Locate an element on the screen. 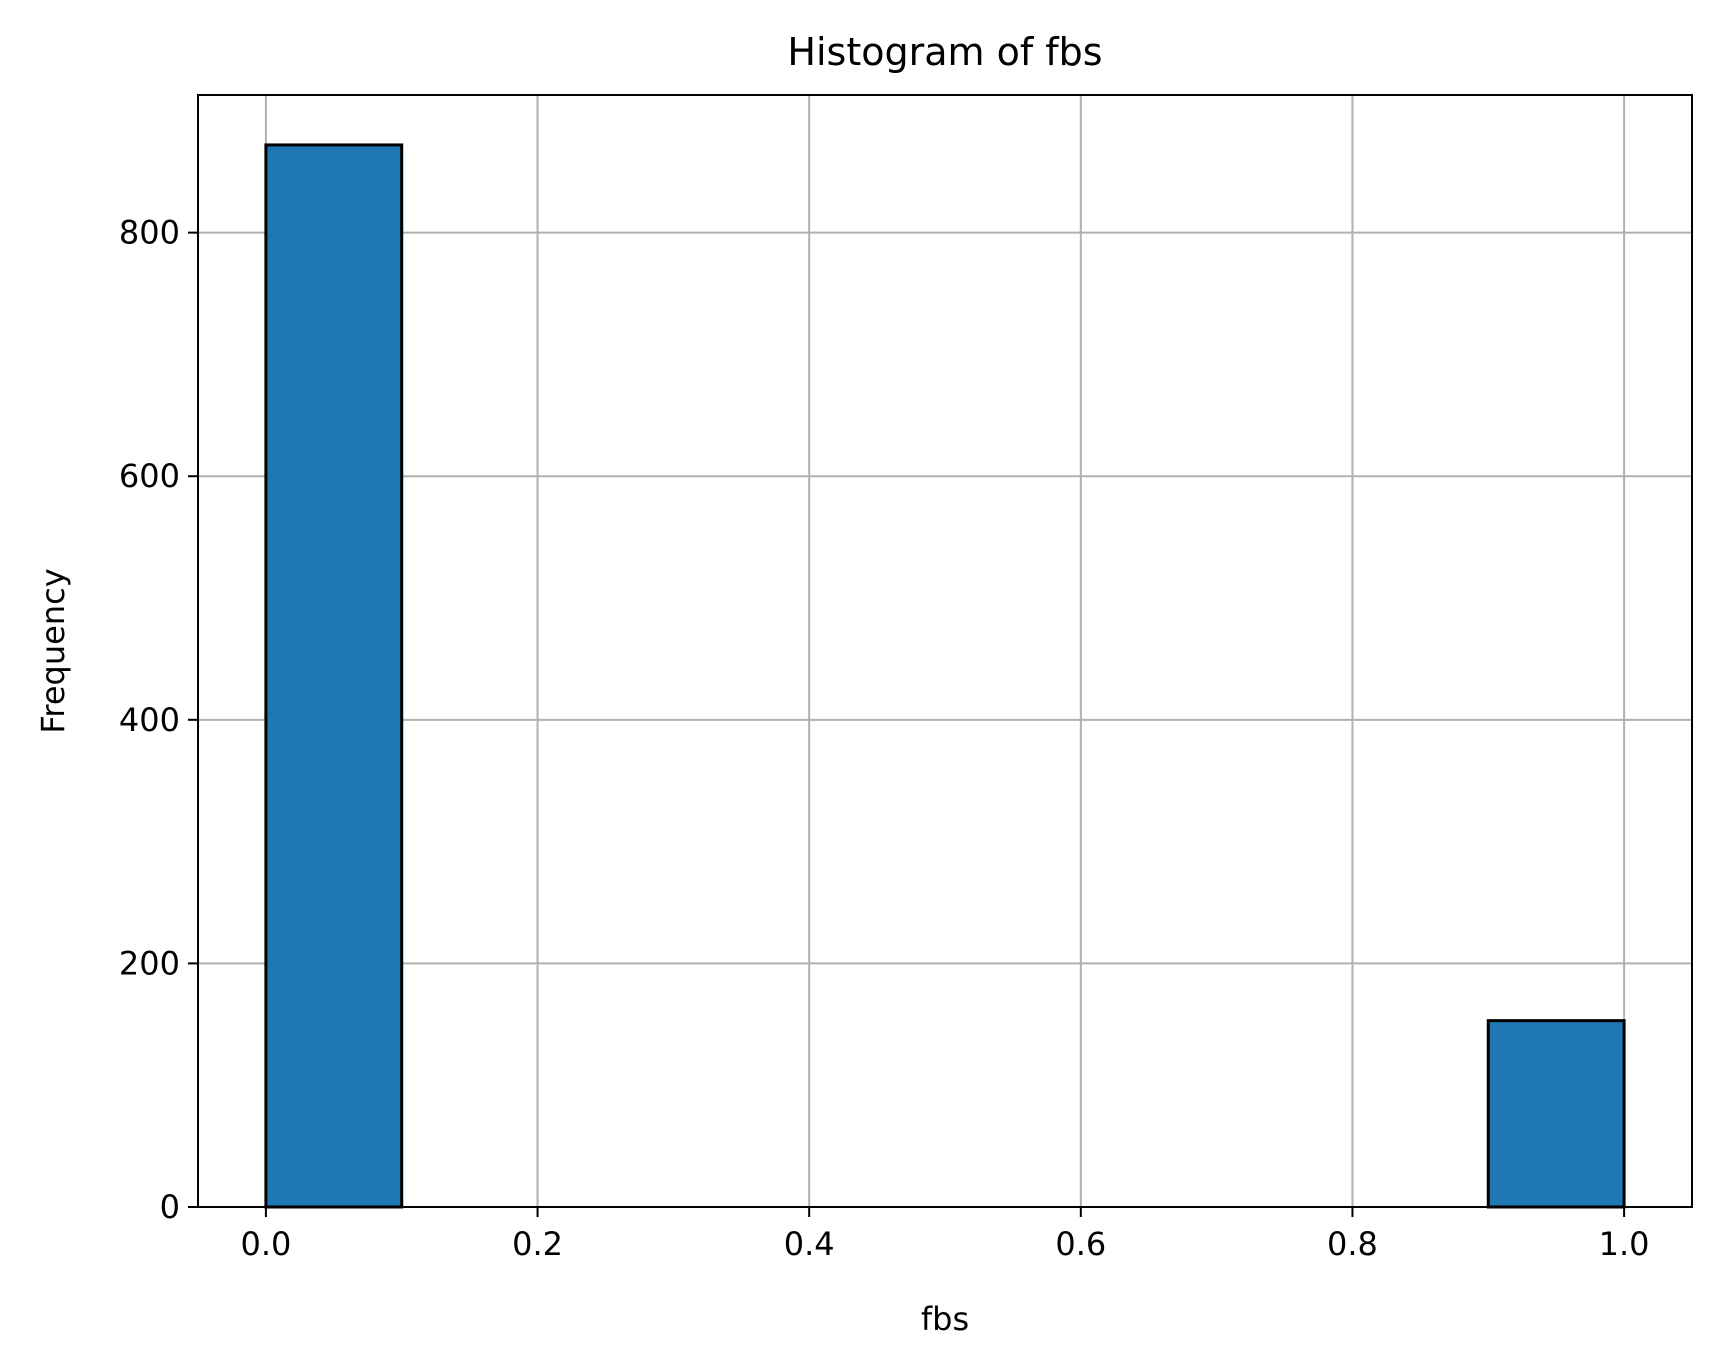 The width and height of the screenshot is (1715, 1361). x-tick-label-0: 0.0 is located at coordinates (265, 1244).